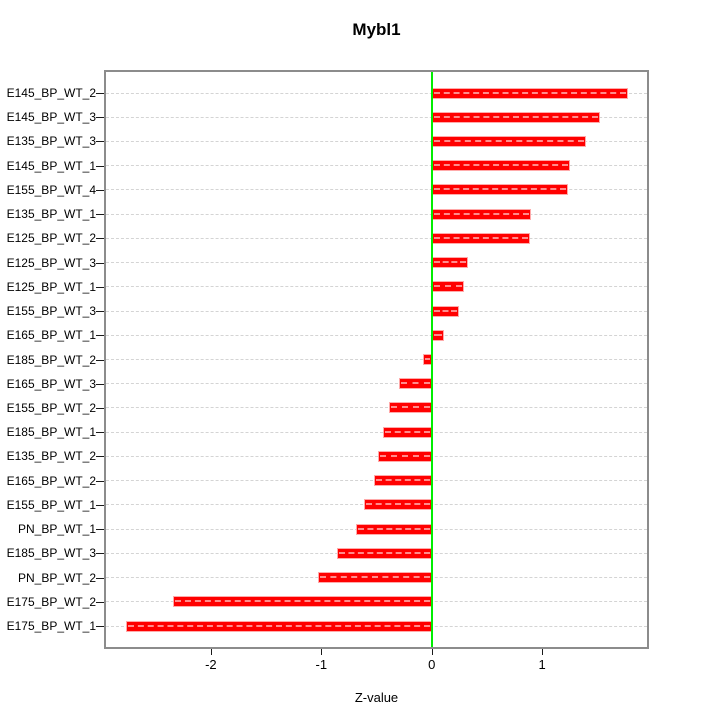 Image resolution: width=720 pixels, height=720 pixels. Describe the element at coordinates (51, 141) in the screenshot. I see `y-axis-label: E135_BP_WT_3` at that location.